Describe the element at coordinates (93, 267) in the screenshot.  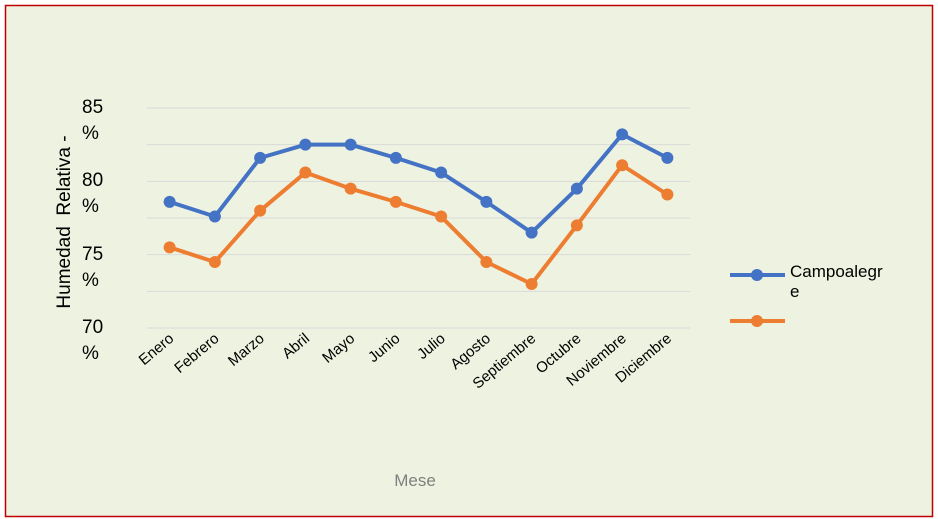
I see `y-tick-label: 75 %` at that location.